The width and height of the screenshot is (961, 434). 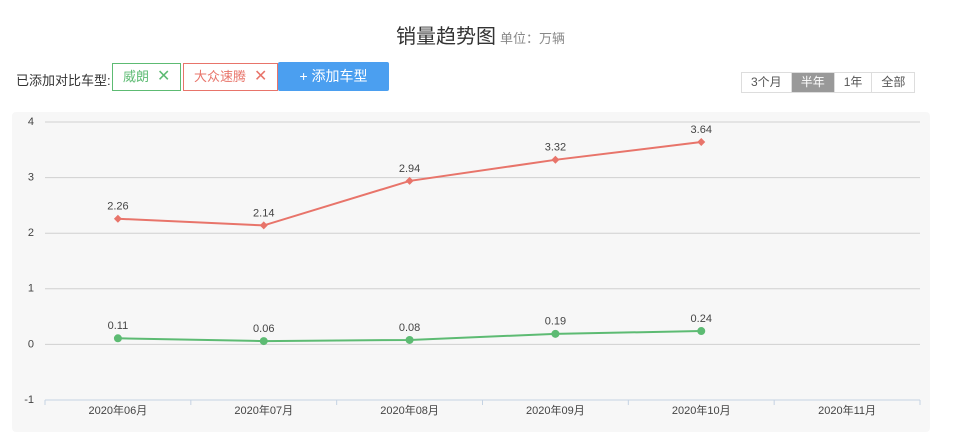 What do you see at coordinates (445, 37) in the screenshot?
I see `title: 销量趋势图` at bounding box center [445, 37].